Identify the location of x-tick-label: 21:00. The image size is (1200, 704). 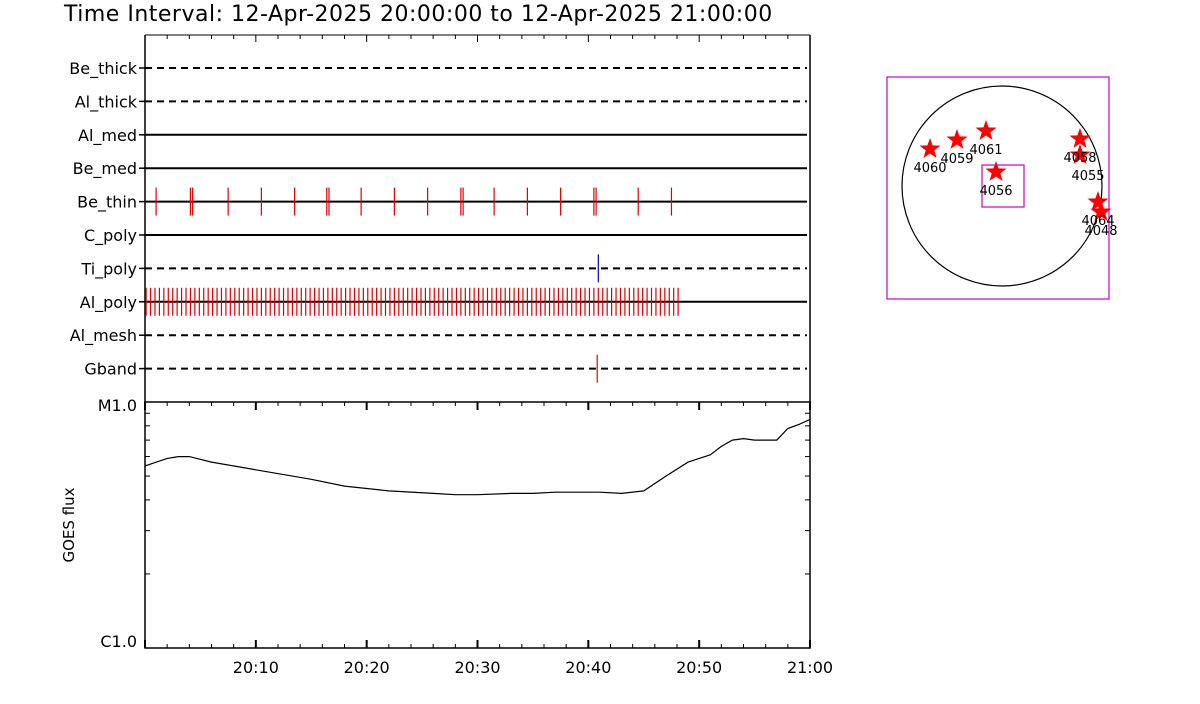
(810, 667).